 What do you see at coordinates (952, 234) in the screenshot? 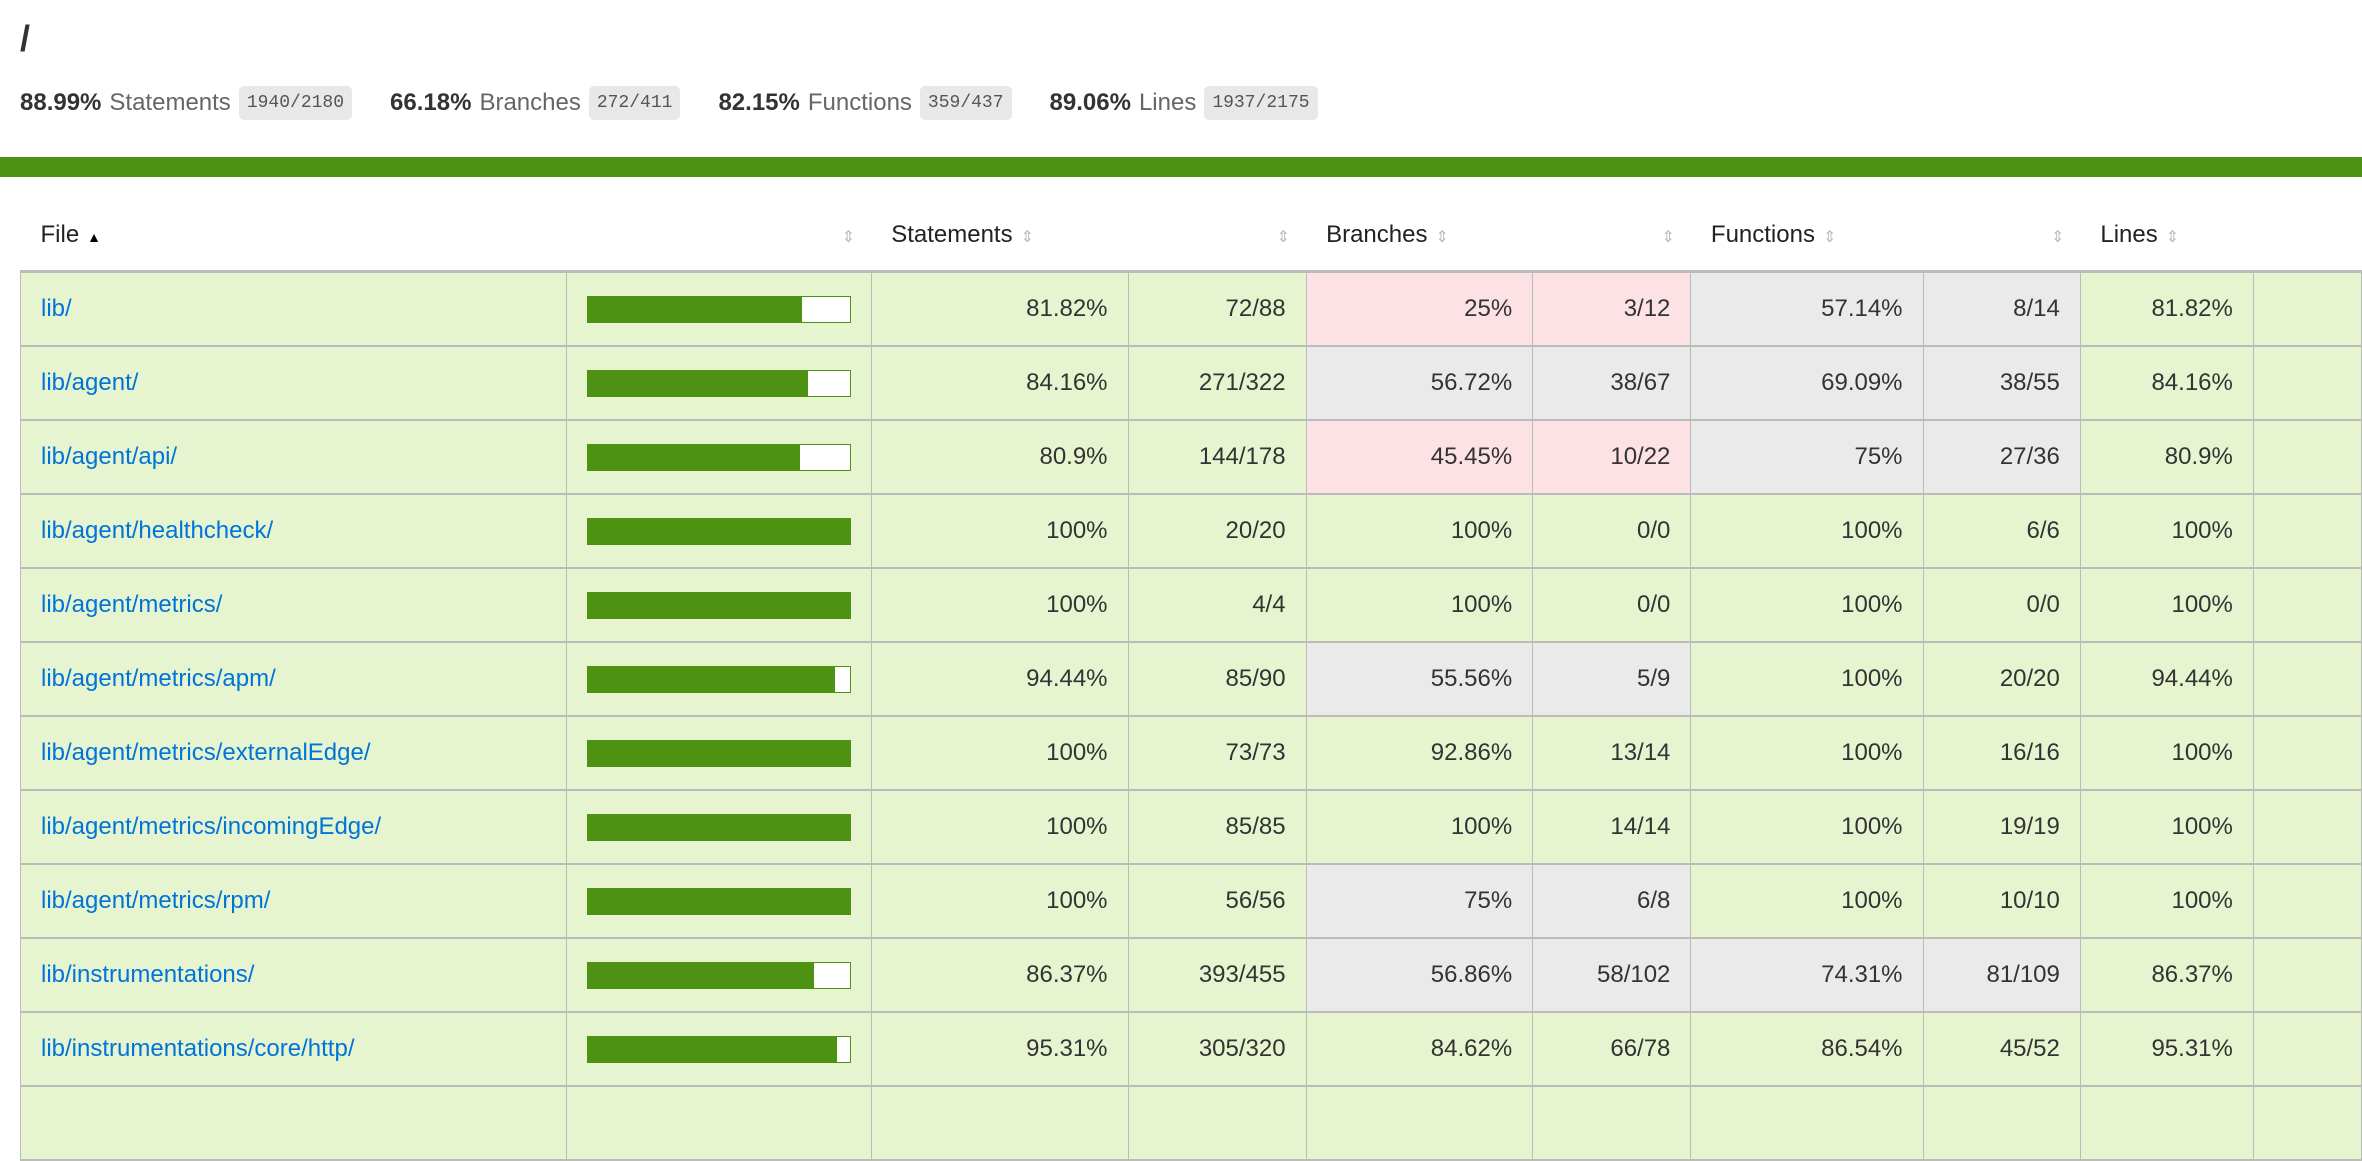
I see `header-label: Statements` at bounding box center [952, 234].